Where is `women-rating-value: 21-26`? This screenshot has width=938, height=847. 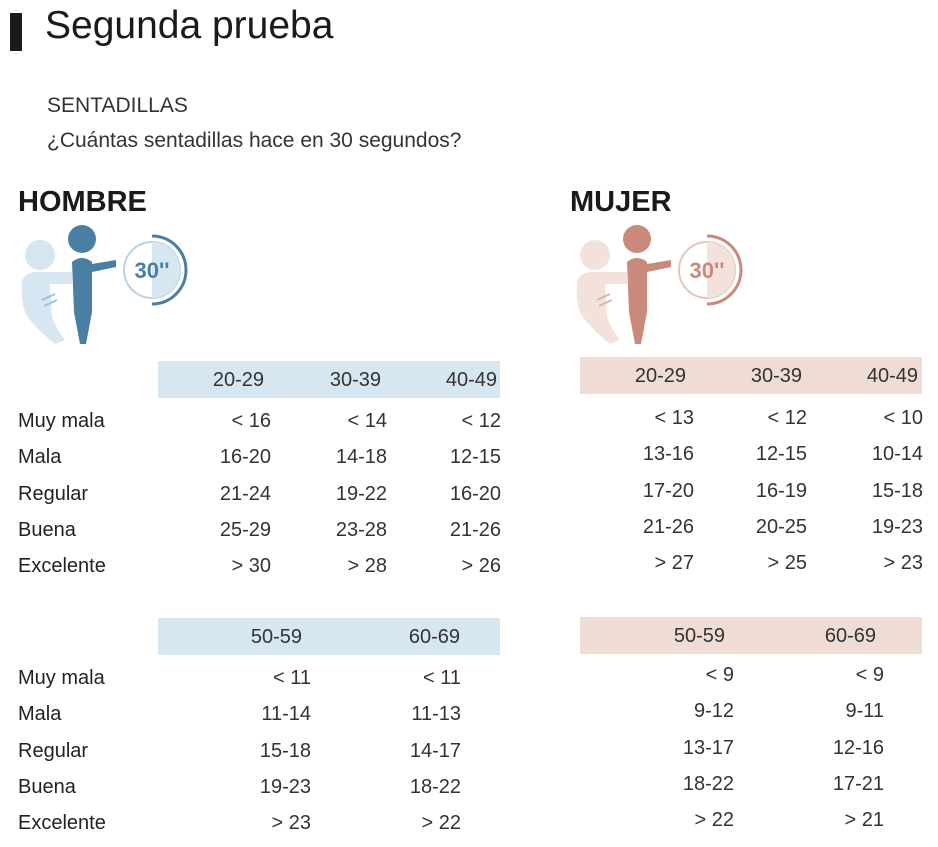
women-rating-value: 21-26 is located at coordinates (668, 527).